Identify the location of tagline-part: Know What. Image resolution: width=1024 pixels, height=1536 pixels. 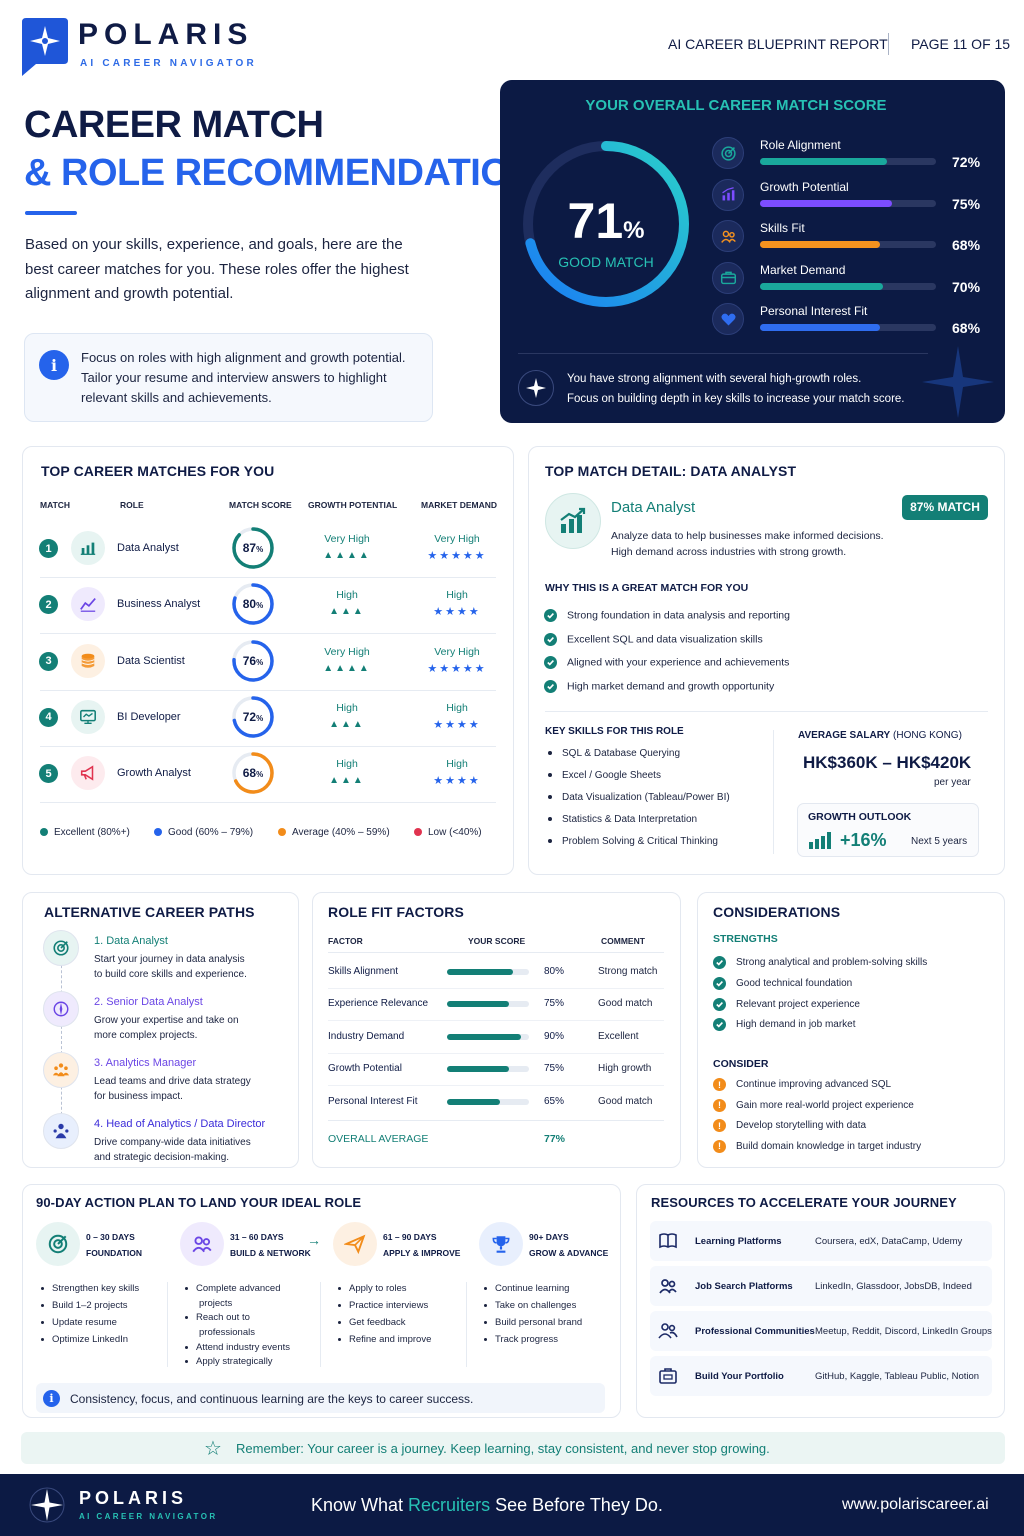
(360, 1505).